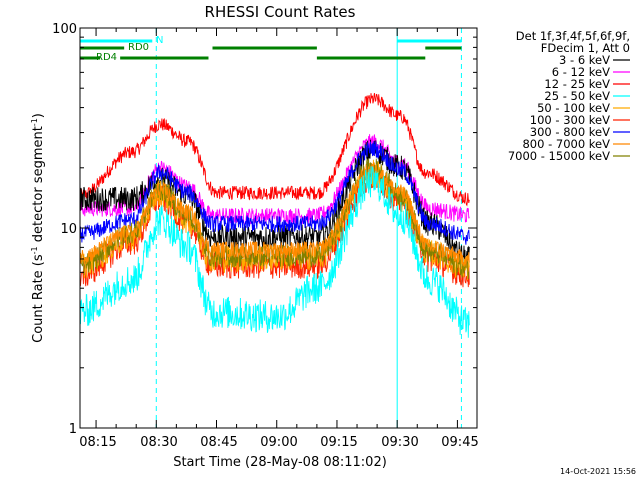 This screenshot has height=480, width=640. I want to click on x-tick-label: 09:45, so click(459, 442).